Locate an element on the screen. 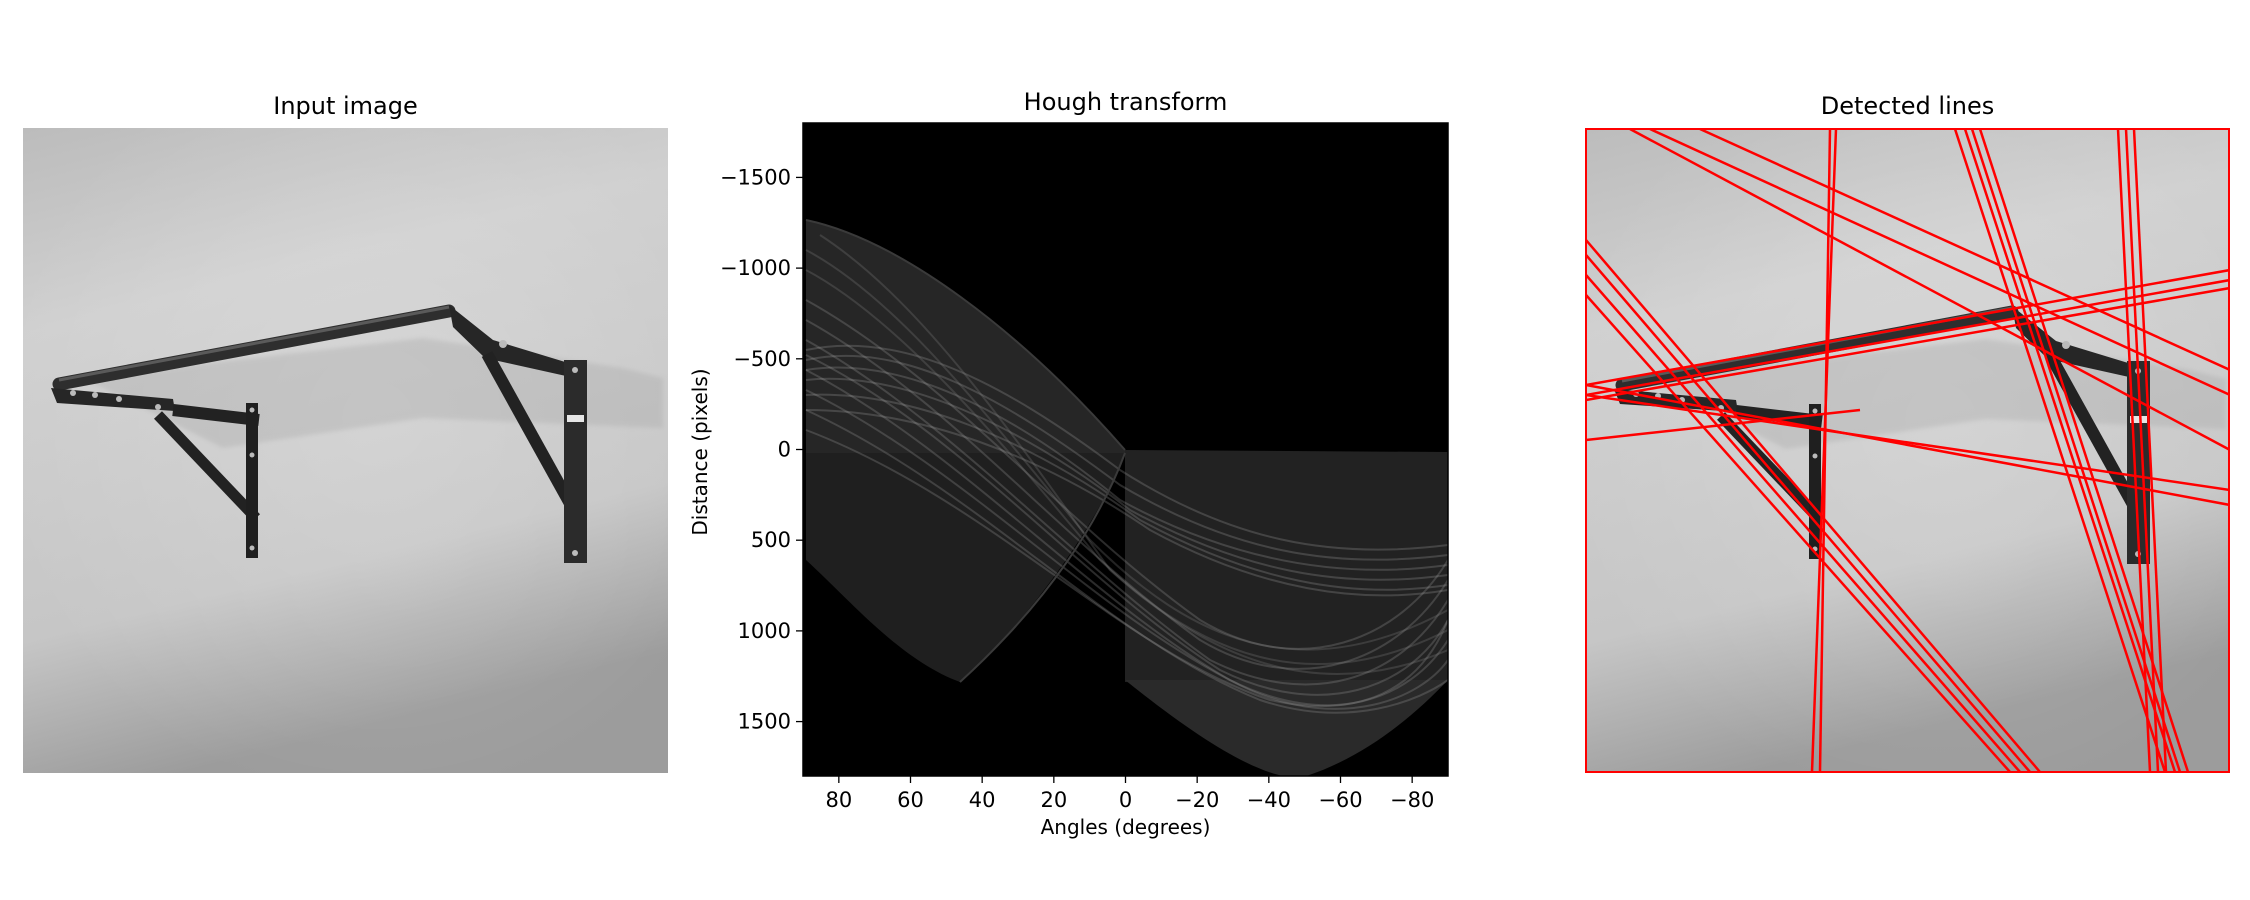  hough-x-tick-label: 80 is located at coordinates (838, 800).